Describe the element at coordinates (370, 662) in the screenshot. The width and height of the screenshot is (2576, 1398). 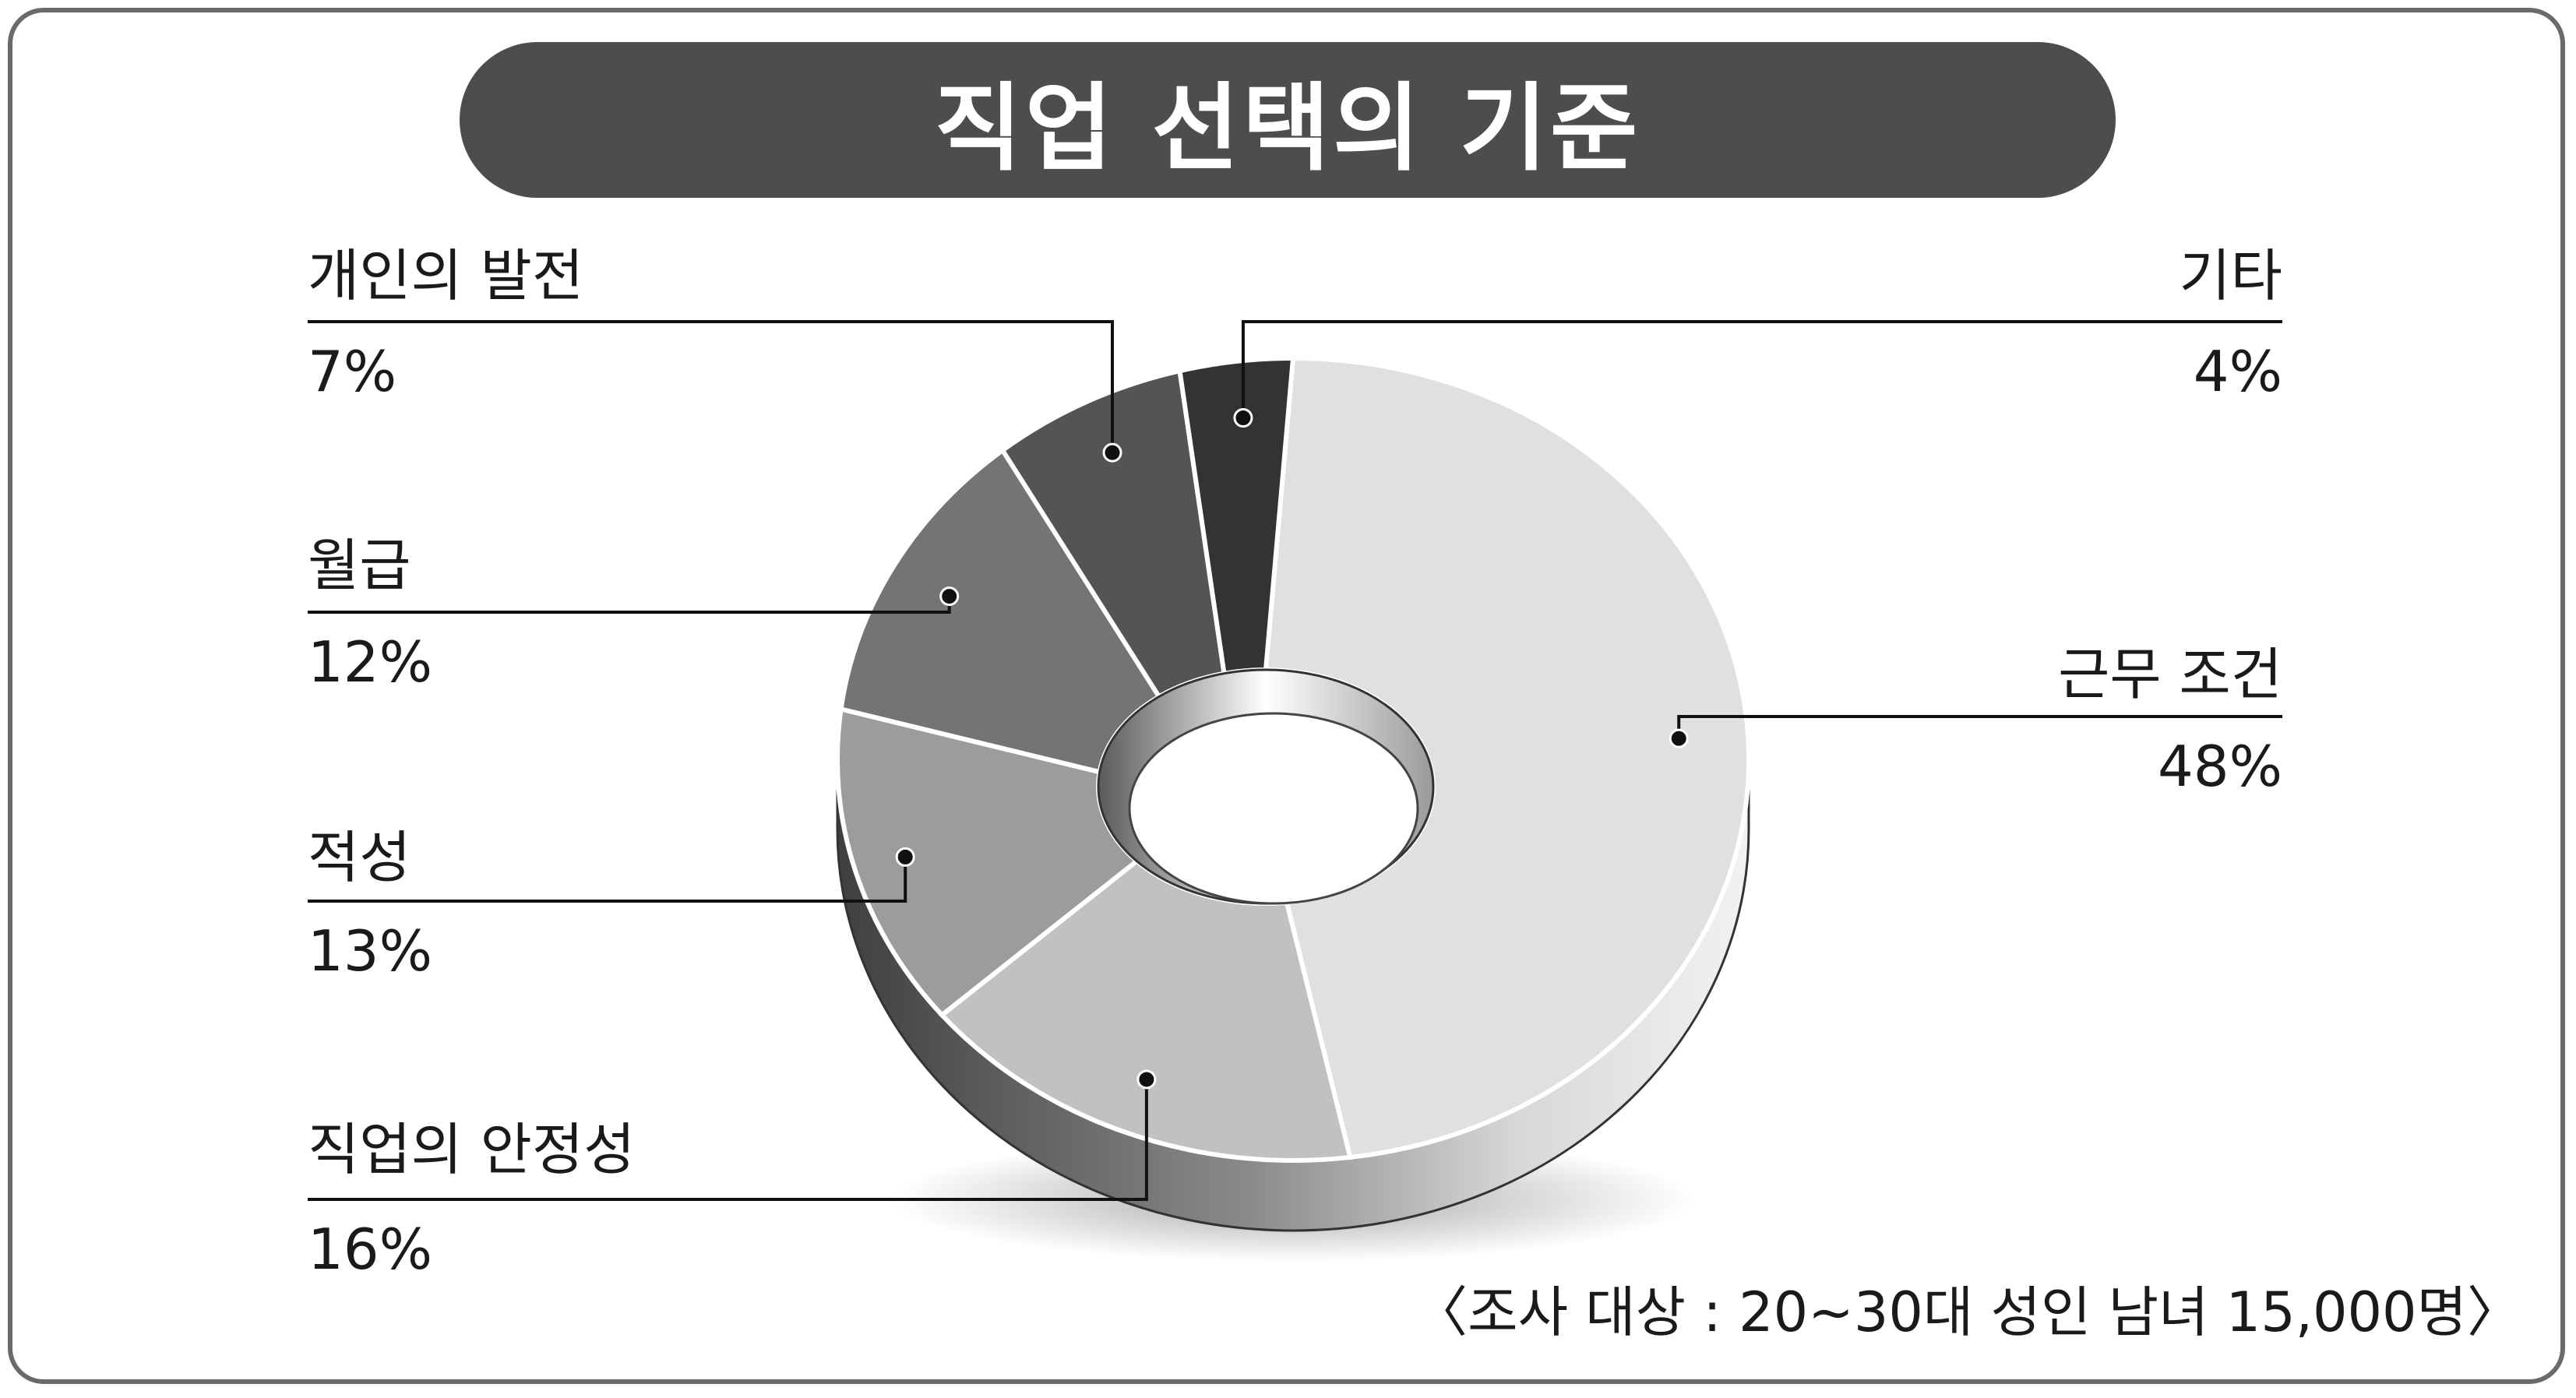
I see `slice-value-4: 12%` at that location.